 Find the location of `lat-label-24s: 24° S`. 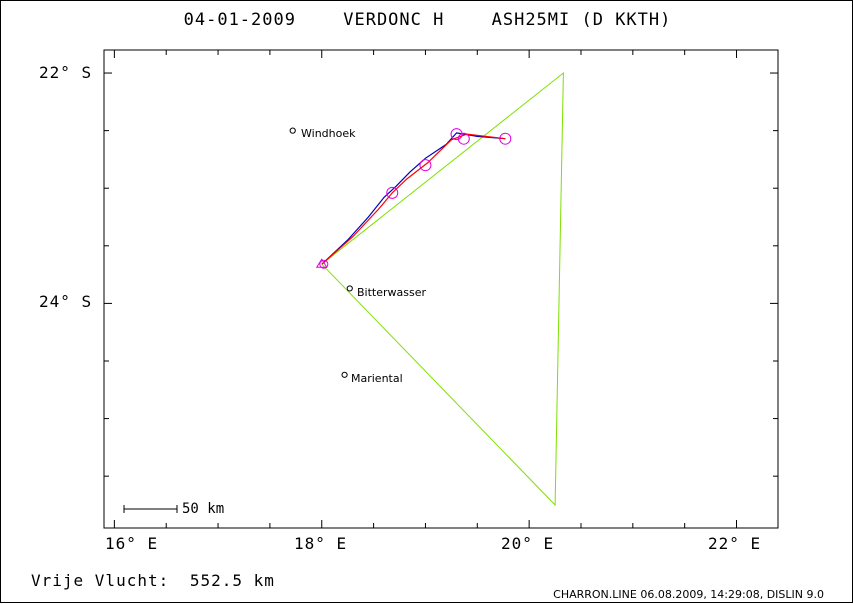

lat-label-24s: 24° S is located at coordinates (66, 301).